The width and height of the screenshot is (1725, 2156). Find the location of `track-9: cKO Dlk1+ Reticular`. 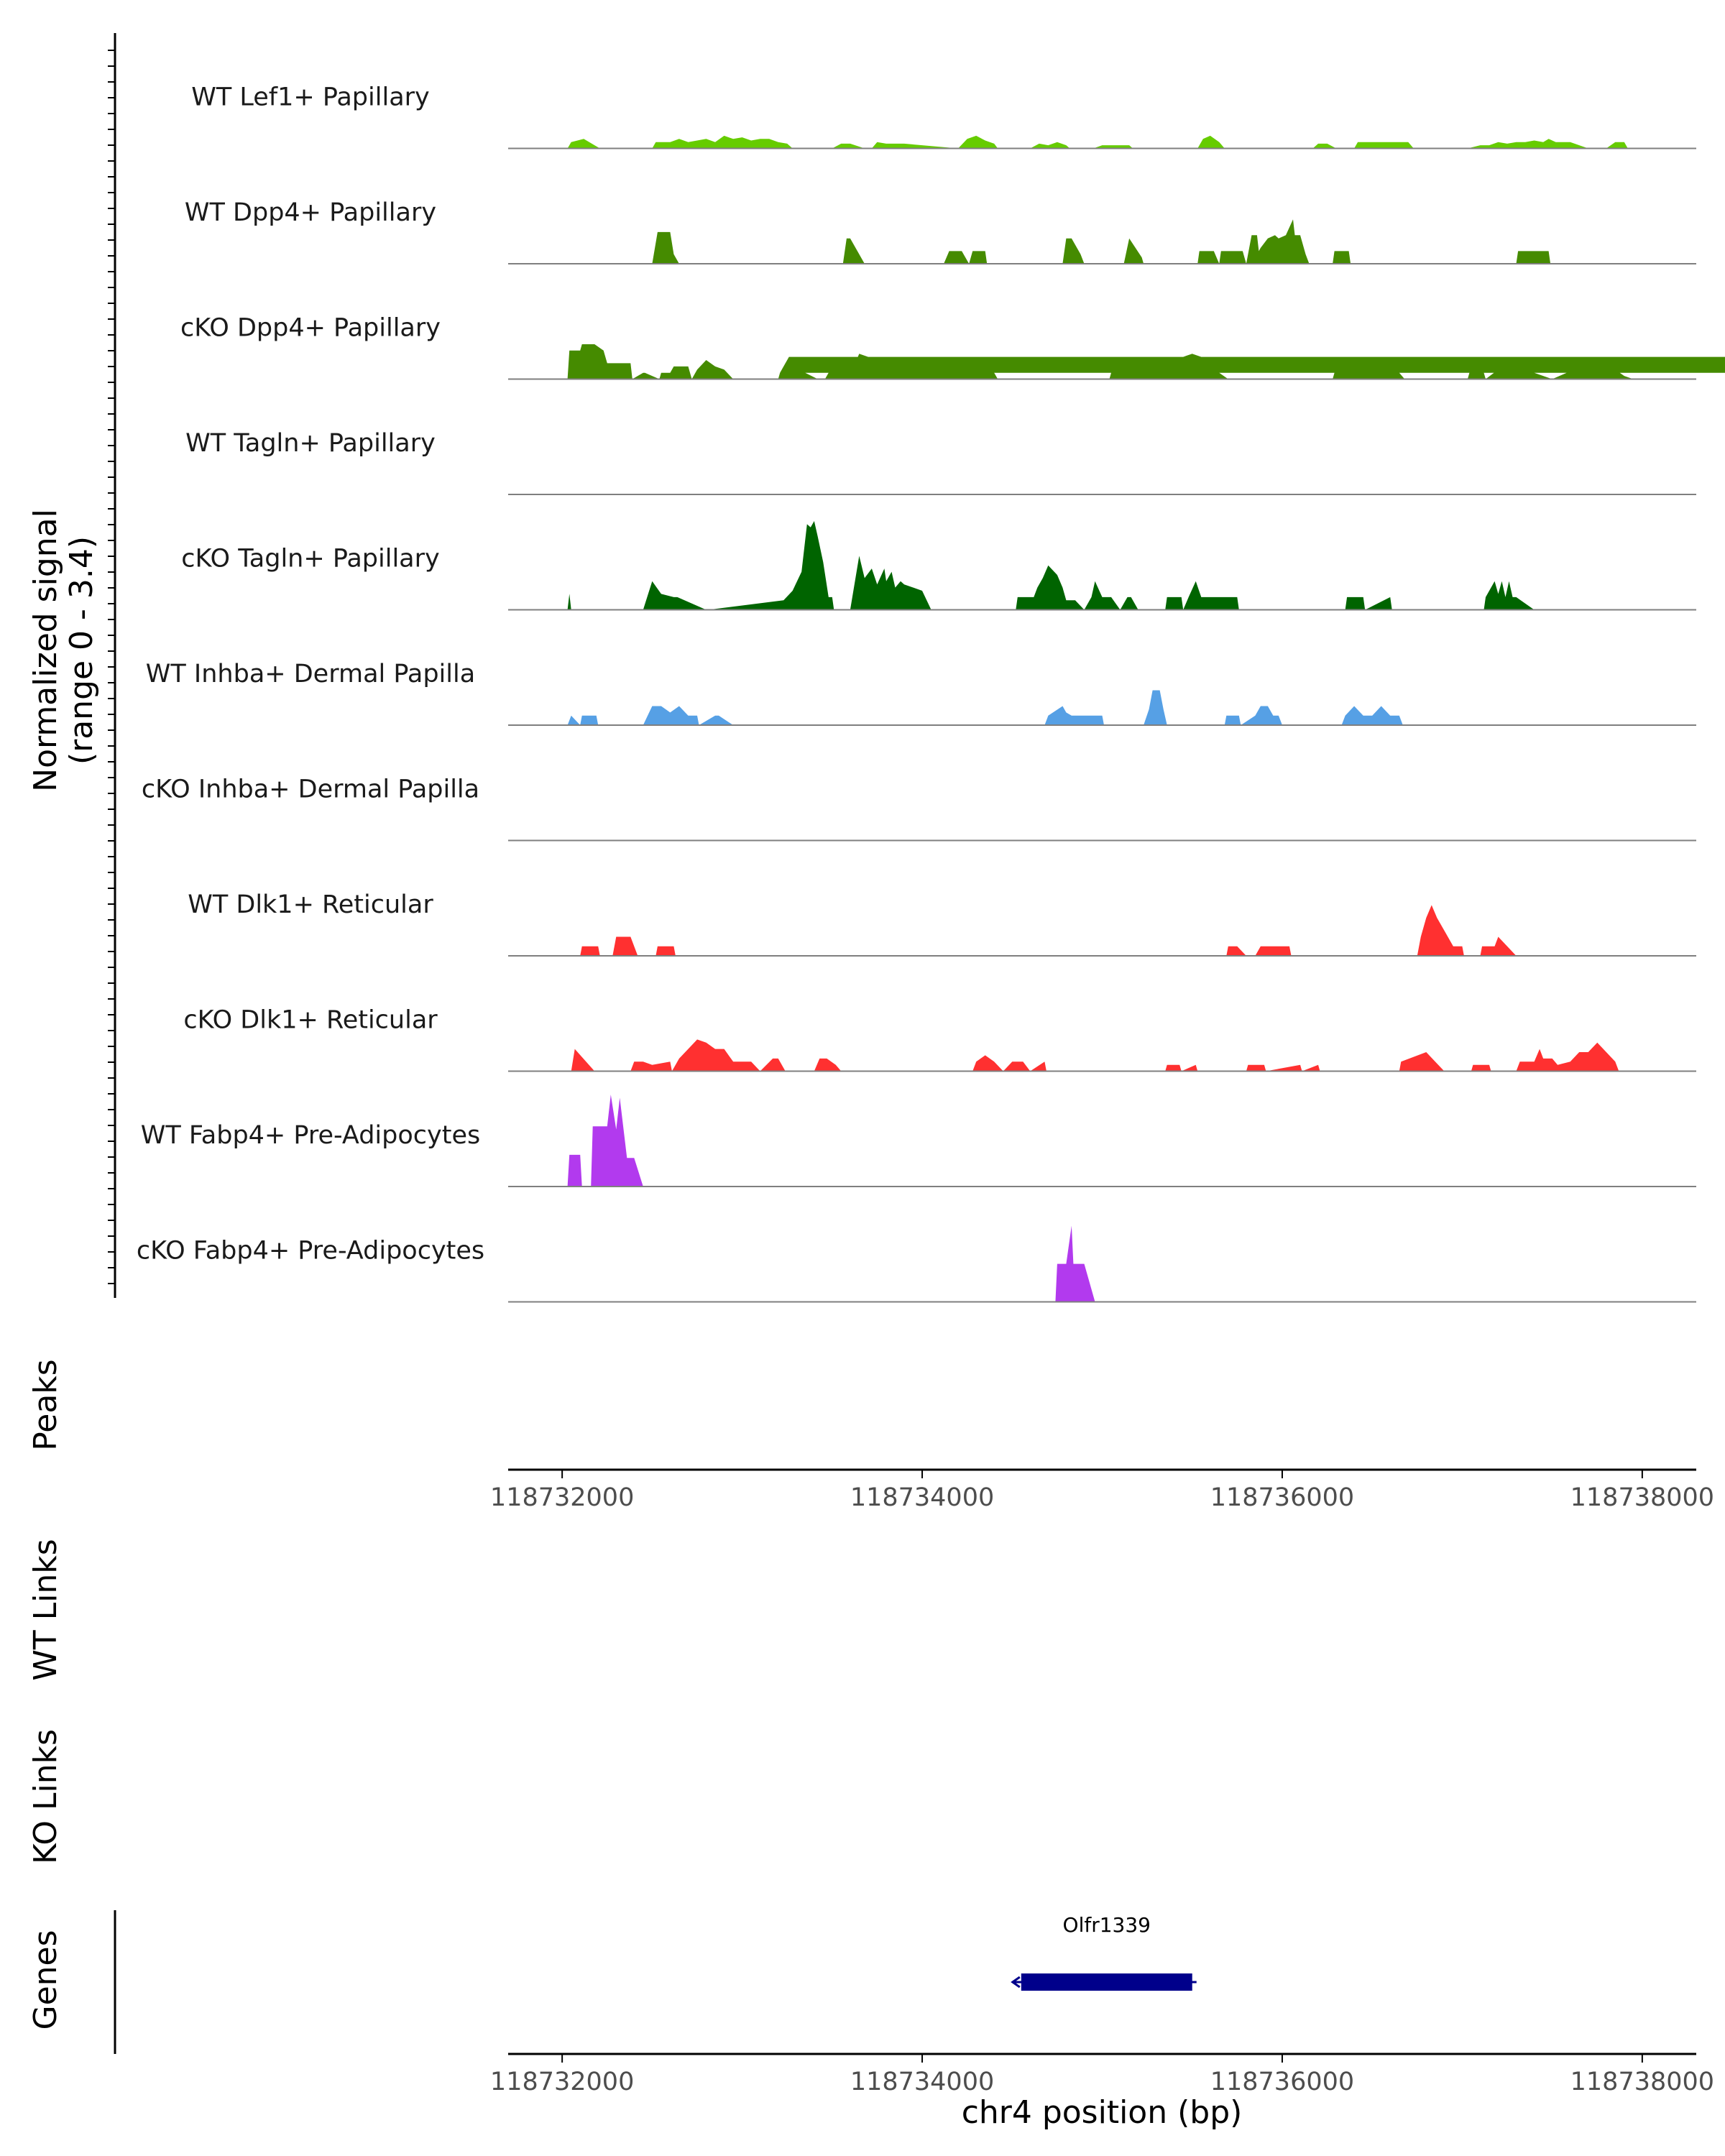

track-9: cKO Dlk1+ Reticular is located at coordinates (939, 1039).